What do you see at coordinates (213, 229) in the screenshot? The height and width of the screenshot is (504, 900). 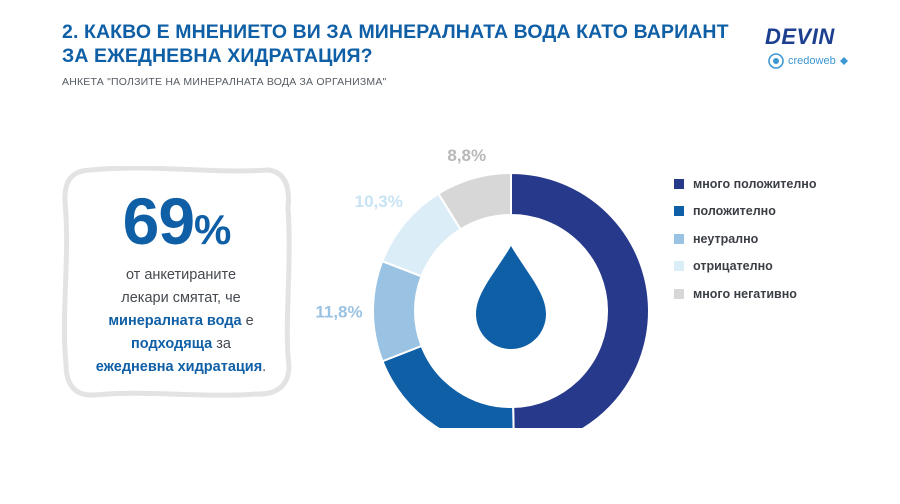 I see `stat-percent: %` at bounding box center [213, 229].